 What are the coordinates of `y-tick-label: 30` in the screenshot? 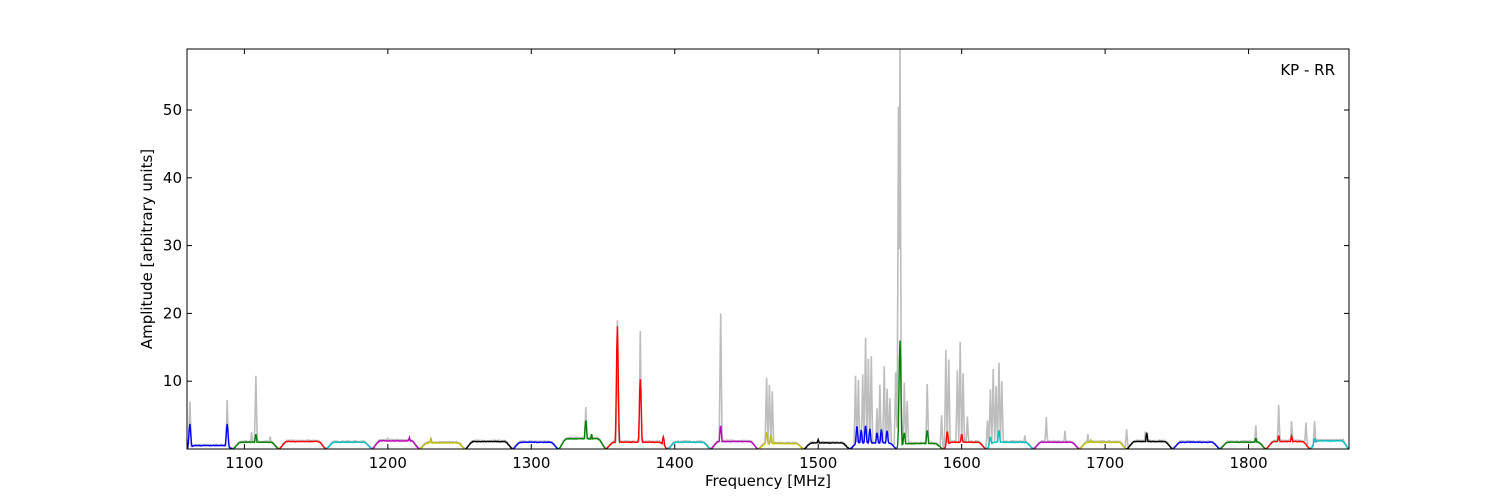 It's located at (172, 246).